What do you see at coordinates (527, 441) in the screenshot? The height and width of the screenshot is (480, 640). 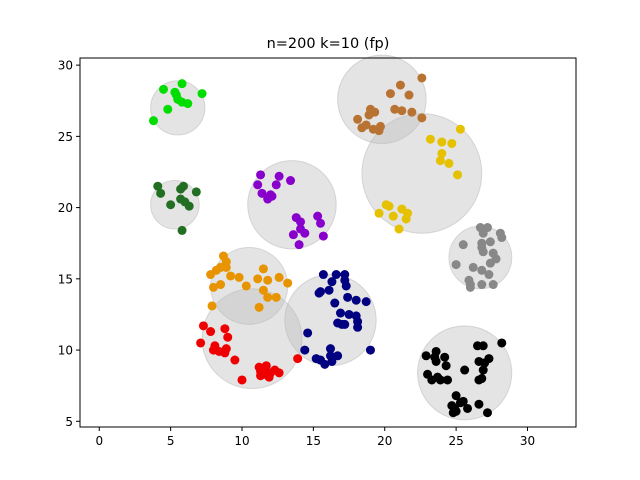 I see `x-tick-label: 30` at bounding box center [527, 441].